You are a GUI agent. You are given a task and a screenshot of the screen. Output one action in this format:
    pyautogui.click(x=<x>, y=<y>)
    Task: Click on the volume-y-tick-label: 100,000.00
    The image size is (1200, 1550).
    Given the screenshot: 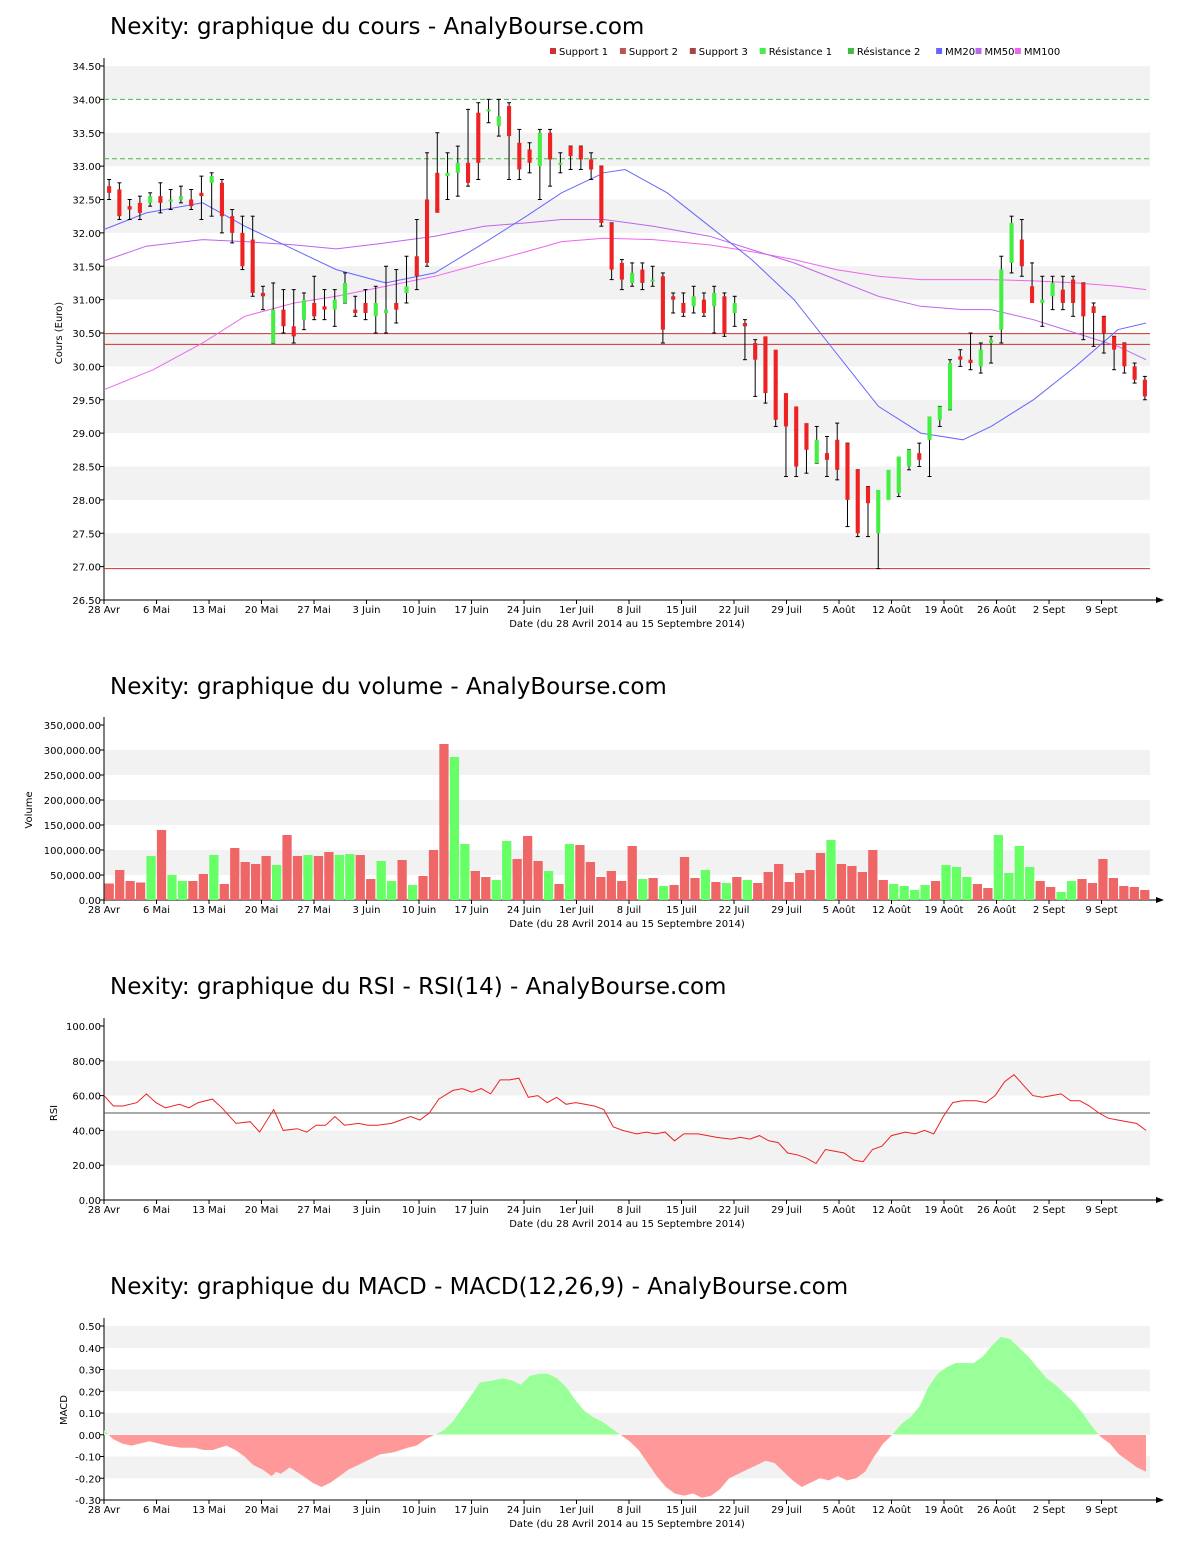 What is the action you would take?
    pyautogui.click(x=72, y=851)
    